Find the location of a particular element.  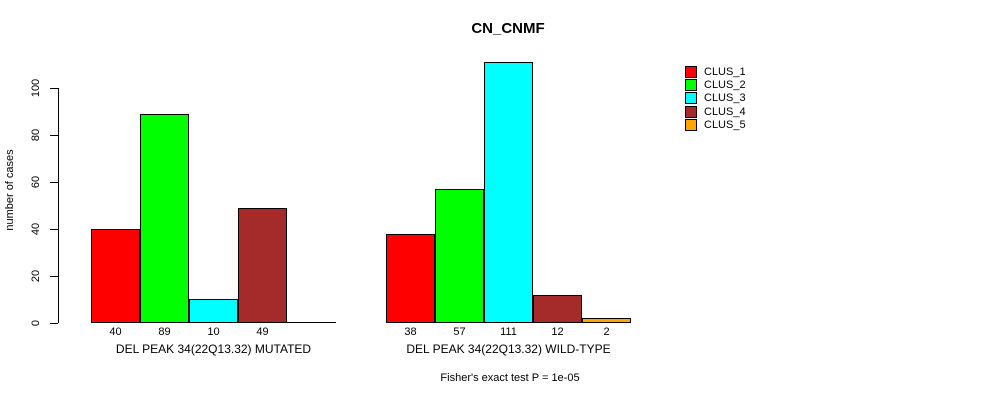

legend-item-clus_4: CLUS_4 is located at coordinates (715, 111).